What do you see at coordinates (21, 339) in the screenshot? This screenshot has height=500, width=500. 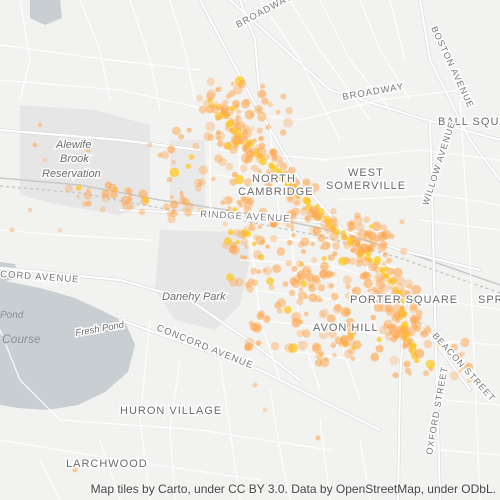 I see `label-course: Course` at bounding box center [21, 339].